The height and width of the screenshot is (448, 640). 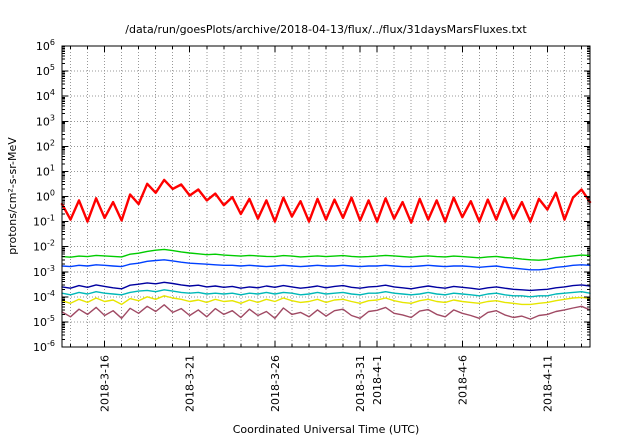 I want to click on svg-text: 10⁶, so click(x=45, y=45).